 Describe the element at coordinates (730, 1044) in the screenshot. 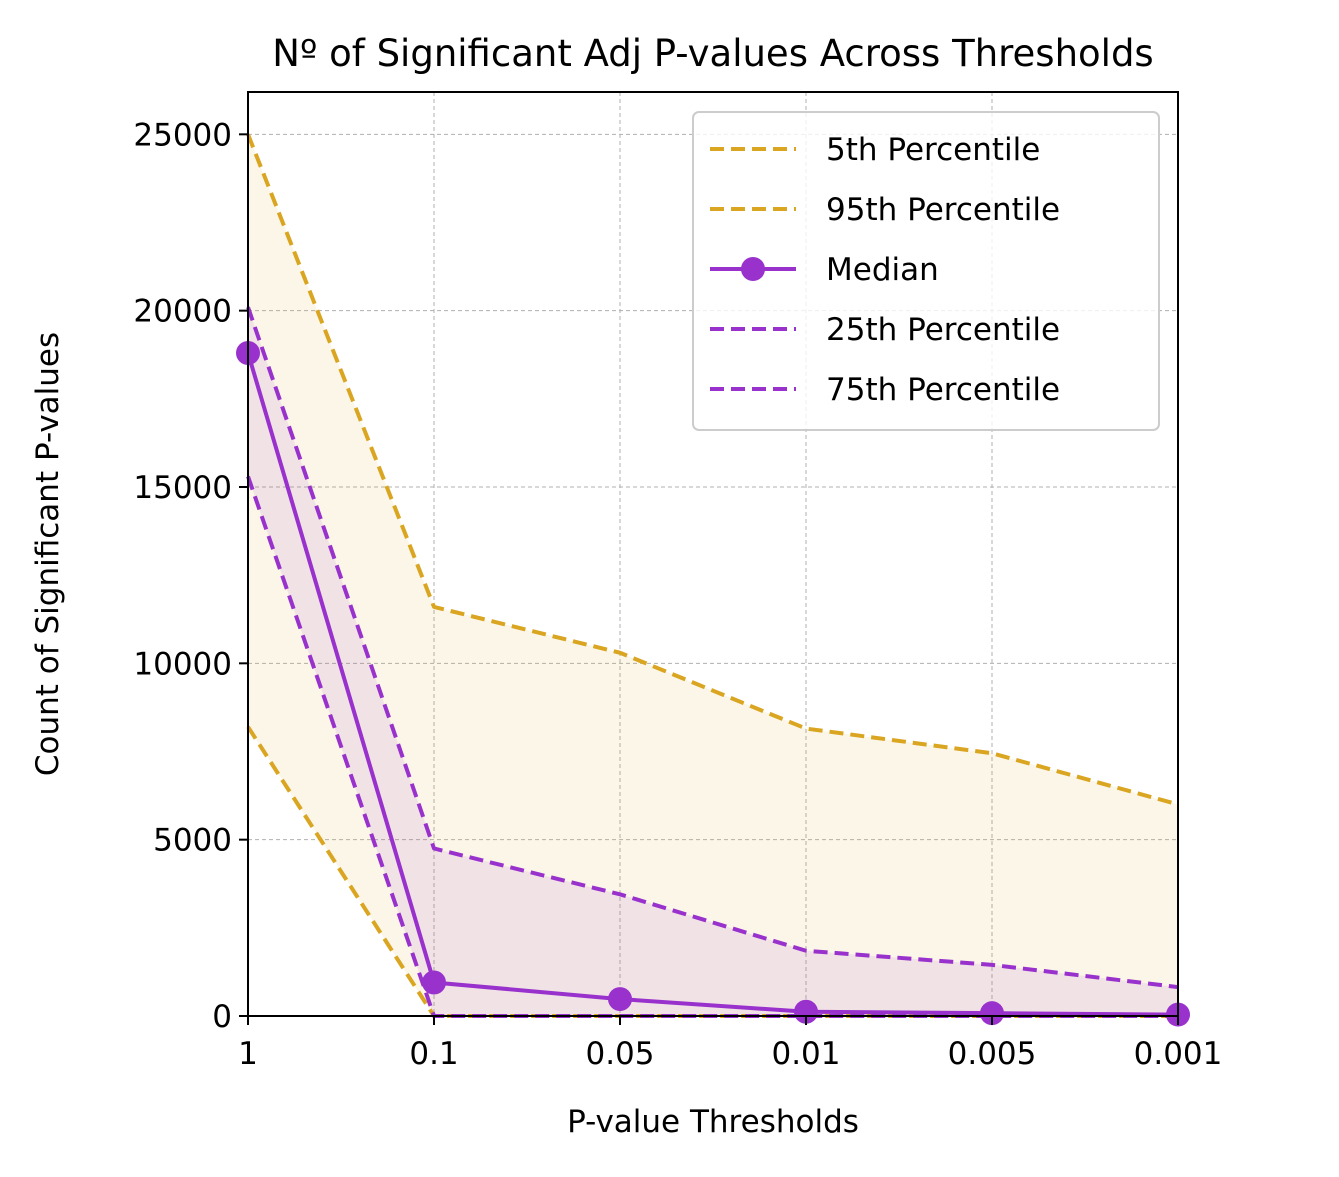

I see `x-axis-ticks: 1 0.1 0.05 0.01 0.005 0.001` at that location.